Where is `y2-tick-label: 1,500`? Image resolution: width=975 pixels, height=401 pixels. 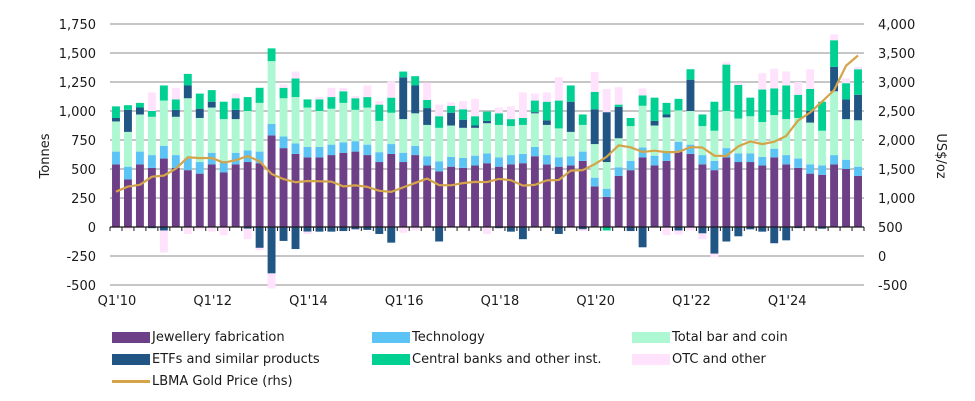 y2-tick-label: 1,500 is located at coordinates (896, 170).